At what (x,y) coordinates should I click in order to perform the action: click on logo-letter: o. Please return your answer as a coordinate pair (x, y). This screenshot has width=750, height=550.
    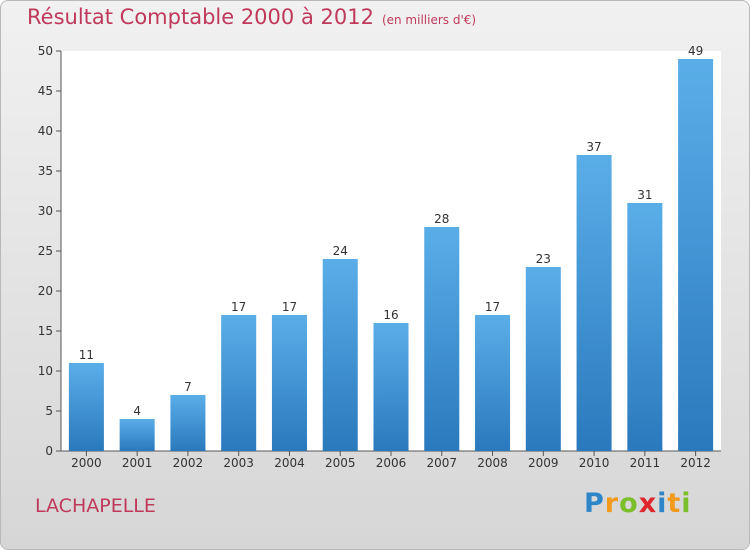
    Looking at the image, I should click on (629, 503).